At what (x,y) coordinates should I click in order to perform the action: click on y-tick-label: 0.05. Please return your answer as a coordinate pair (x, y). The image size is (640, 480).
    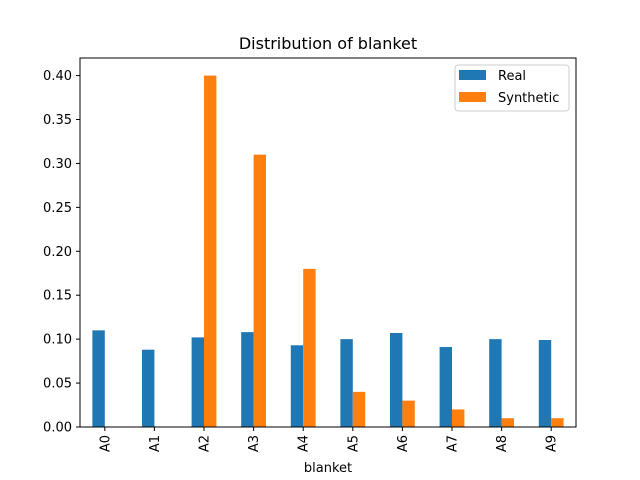
    Looking at the image, I should click on (57, 384).